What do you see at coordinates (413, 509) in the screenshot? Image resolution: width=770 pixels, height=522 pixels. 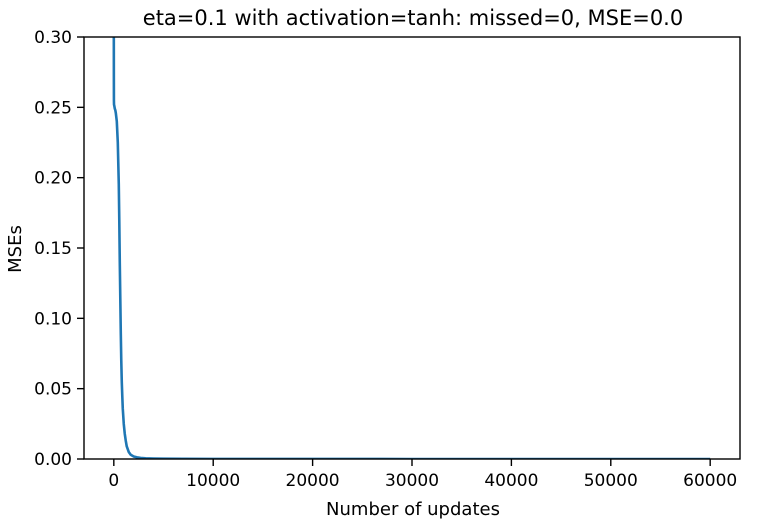 I see `x-axis-label: Number of updates` at bounding box center [413, 509].